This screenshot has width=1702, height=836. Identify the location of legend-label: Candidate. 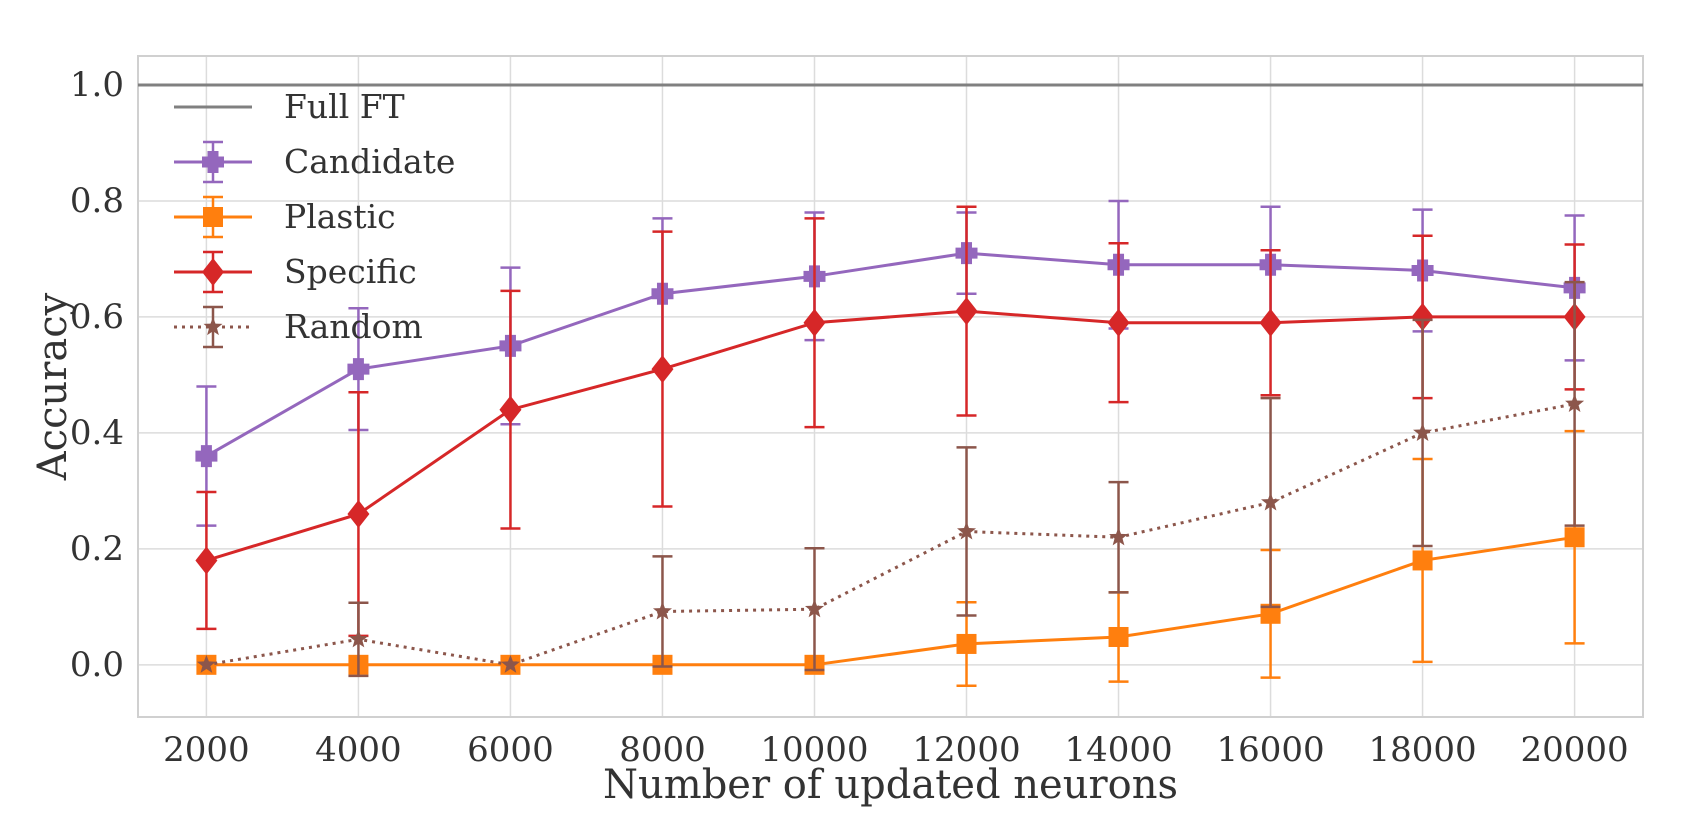
(369, 161).